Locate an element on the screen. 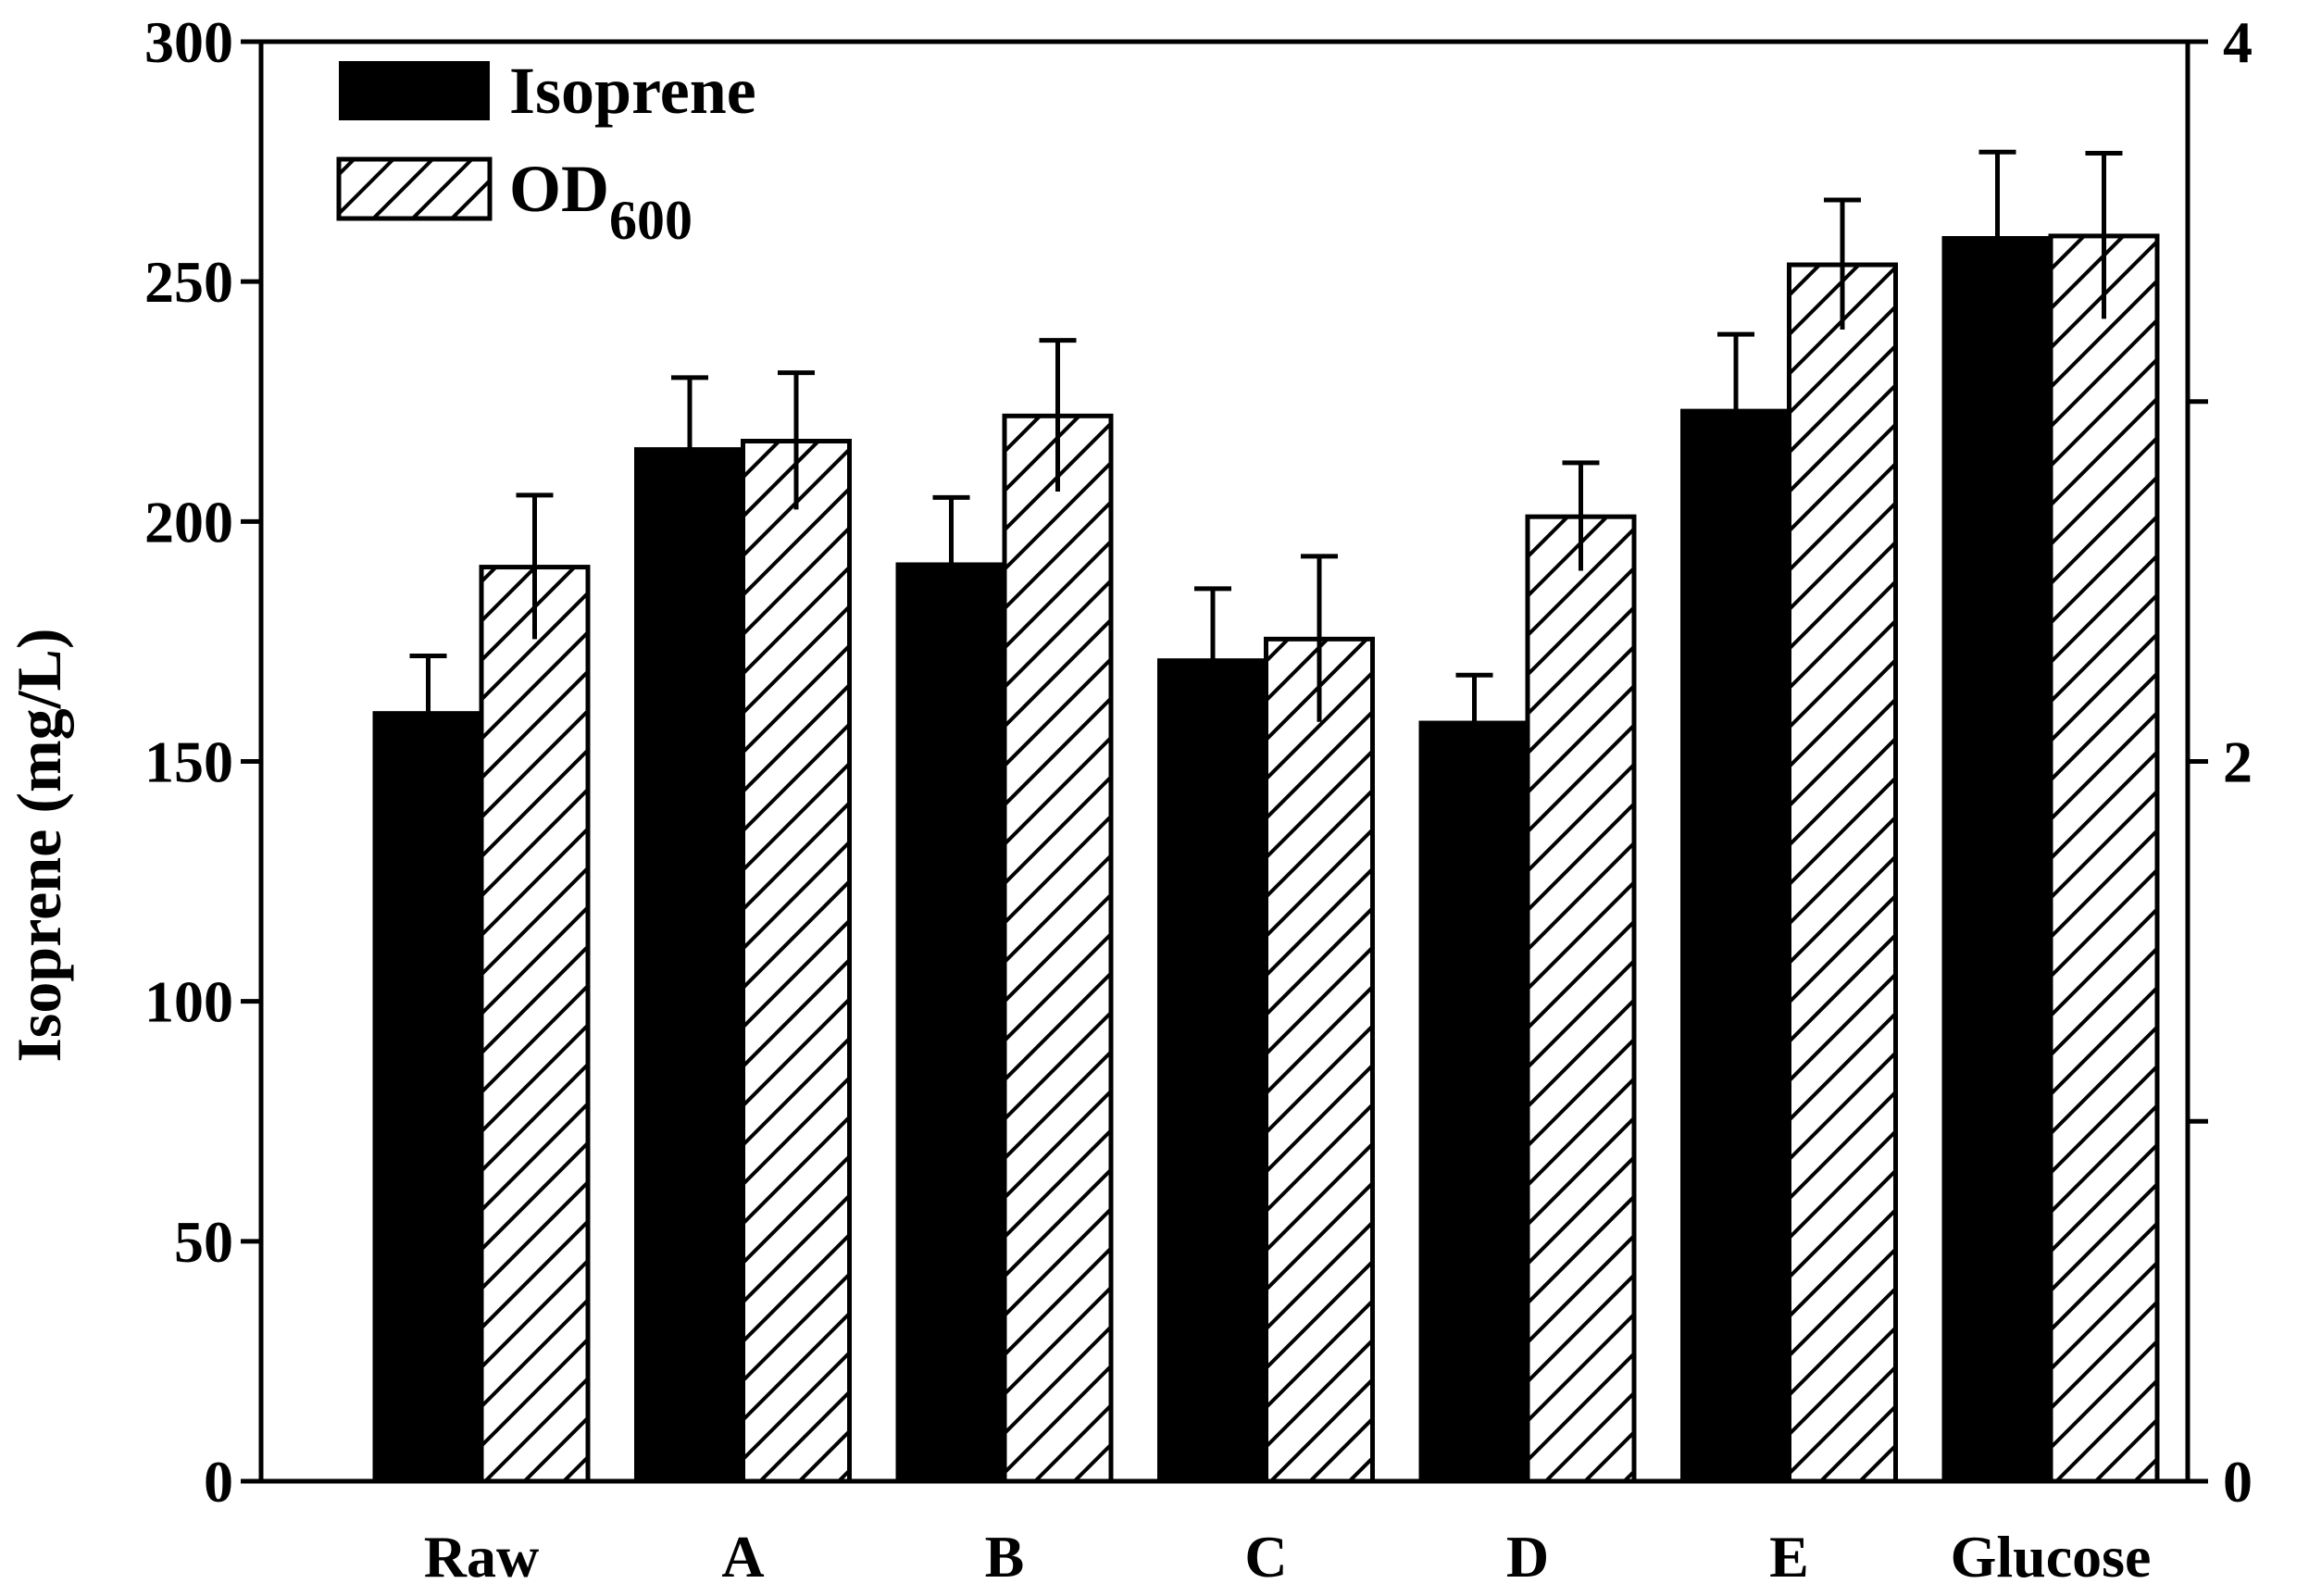  bar-od600-glucose is located at coordinates (2104, 858).